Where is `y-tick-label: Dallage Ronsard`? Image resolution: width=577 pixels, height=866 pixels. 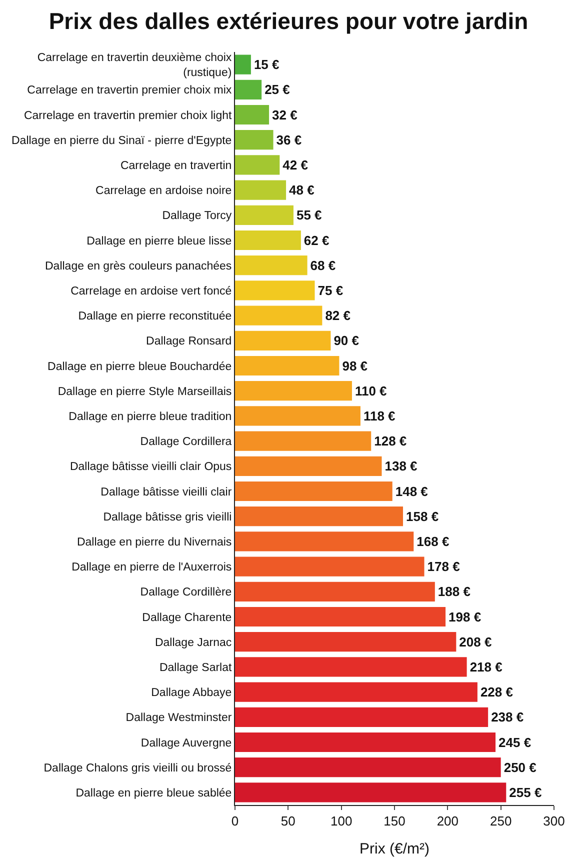
y-tick-label: Dallage Ronsard is located at coordinates (189, 342).